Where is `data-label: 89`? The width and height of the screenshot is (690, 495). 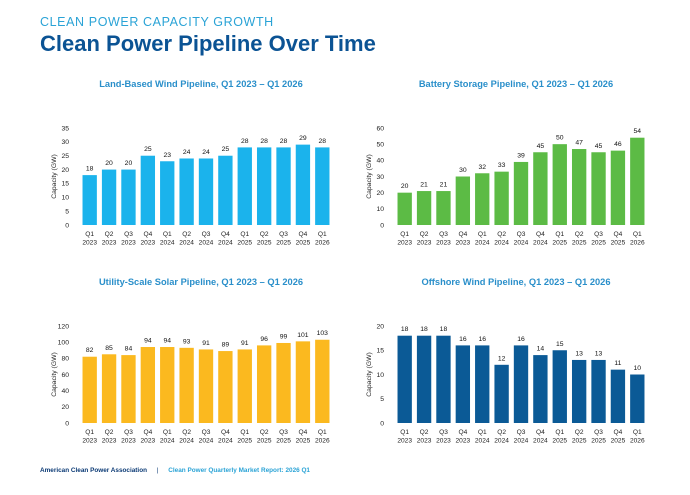 data-label: 89 is located at coordinates (226, 345).